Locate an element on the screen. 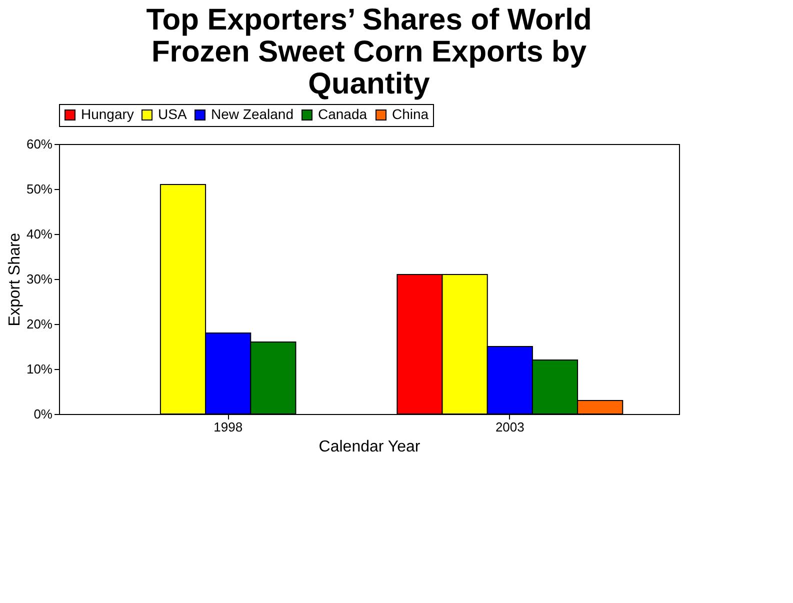  legend-label: New Zealand is located at coordinates (252, 114).